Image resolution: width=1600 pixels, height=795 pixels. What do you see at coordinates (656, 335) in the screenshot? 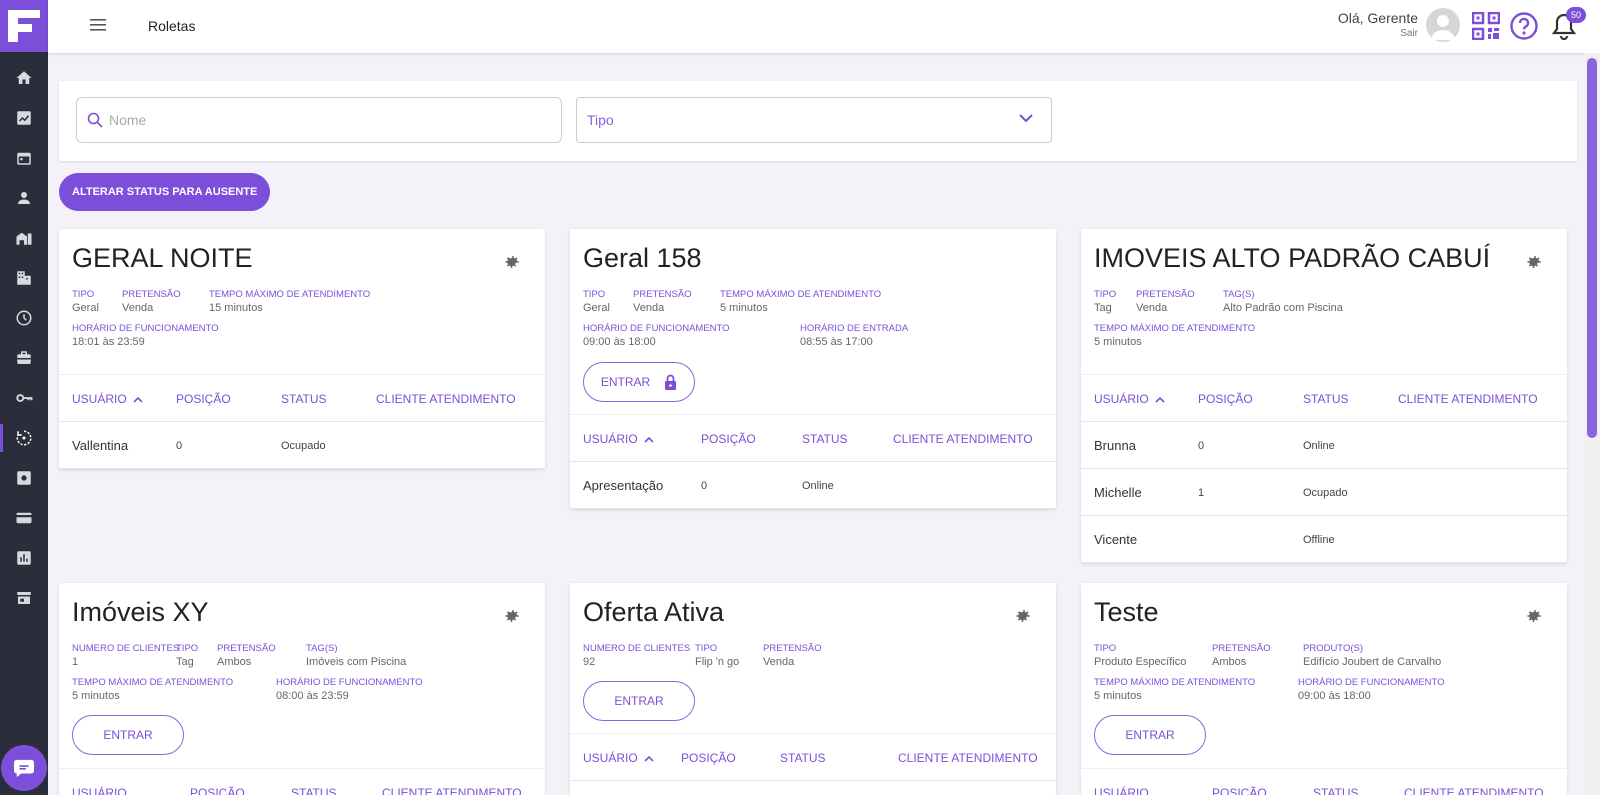
I see `meta-horario-funcionamento: HORÁRIO DE FUNCIONAMENTO 09:00 às 18:00` at bounding box center [656, 335].